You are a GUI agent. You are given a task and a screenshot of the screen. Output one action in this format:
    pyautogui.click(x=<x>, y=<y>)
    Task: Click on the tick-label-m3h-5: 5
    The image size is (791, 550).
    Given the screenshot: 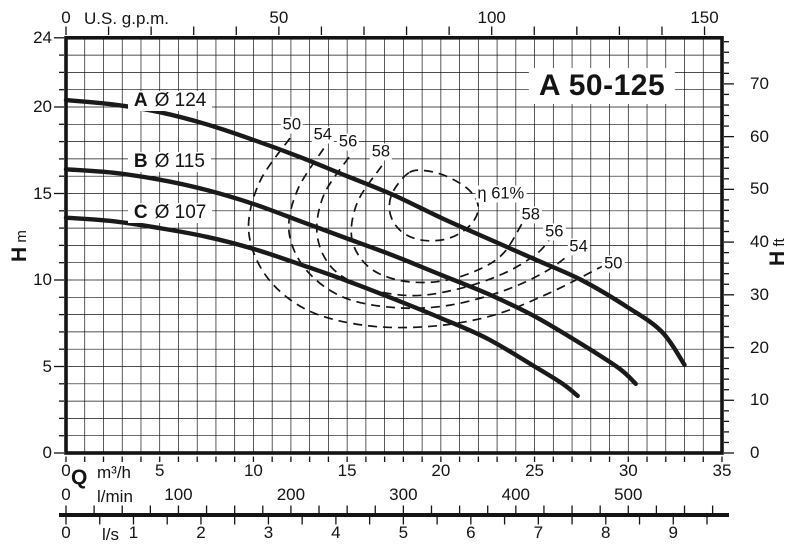 What is the action you would take?
    pyautogui.click(x=159, y=470)
    